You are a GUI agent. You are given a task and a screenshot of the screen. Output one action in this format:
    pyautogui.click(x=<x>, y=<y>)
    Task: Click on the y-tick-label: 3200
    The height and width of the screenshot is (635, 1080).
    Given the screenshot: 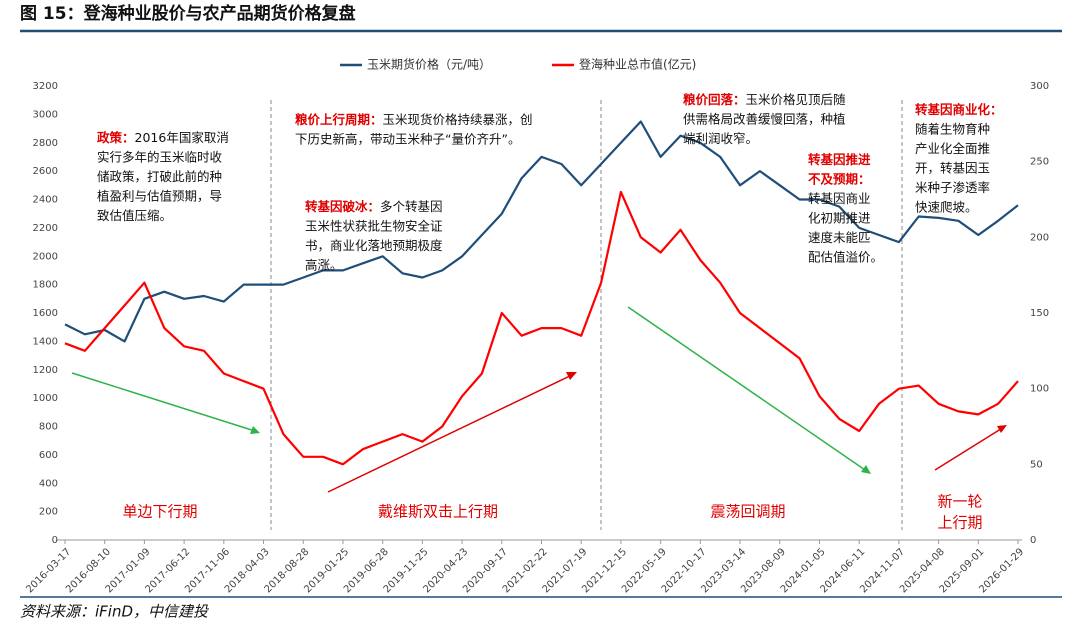 What is the action you would take?
    pyautogui.click(x=45, y=86)
    